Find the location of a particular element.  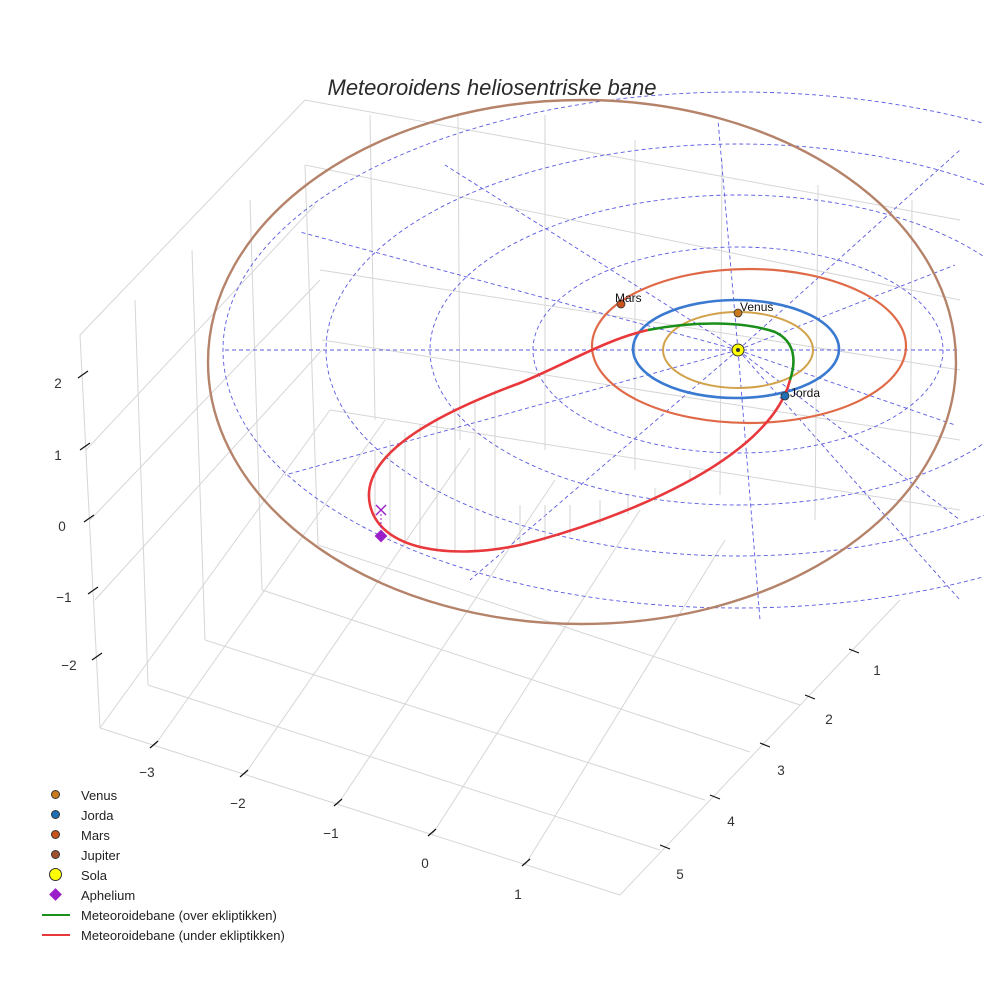

earth-marker is located at coordinates (785, 396).